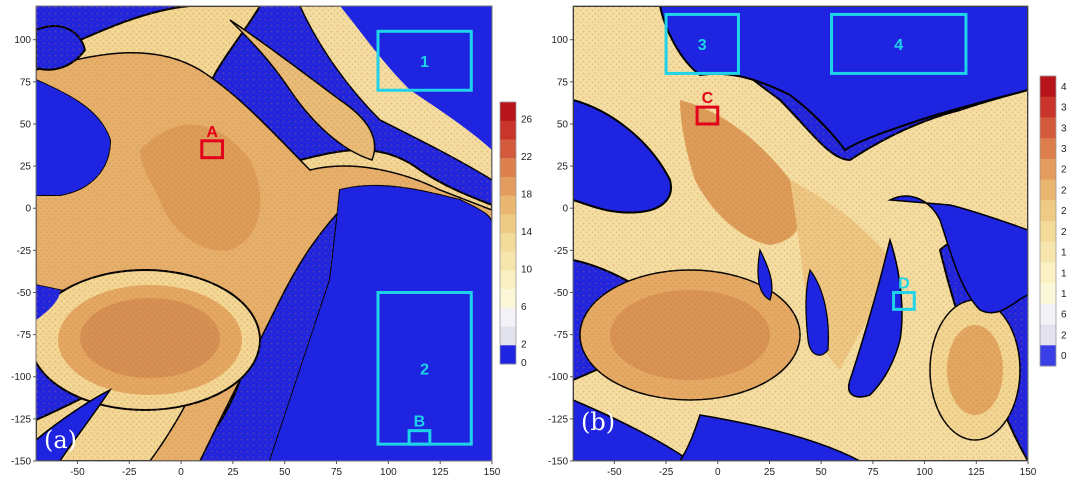 The height and width of the screenshot is (481, 1068). I want to click on panel-b-letter: (b), so click(598, 422).